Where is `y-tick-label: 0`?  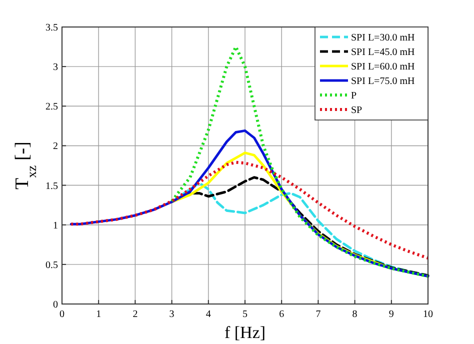
y-tick-label: 0 is located at coordinates (55, 305).